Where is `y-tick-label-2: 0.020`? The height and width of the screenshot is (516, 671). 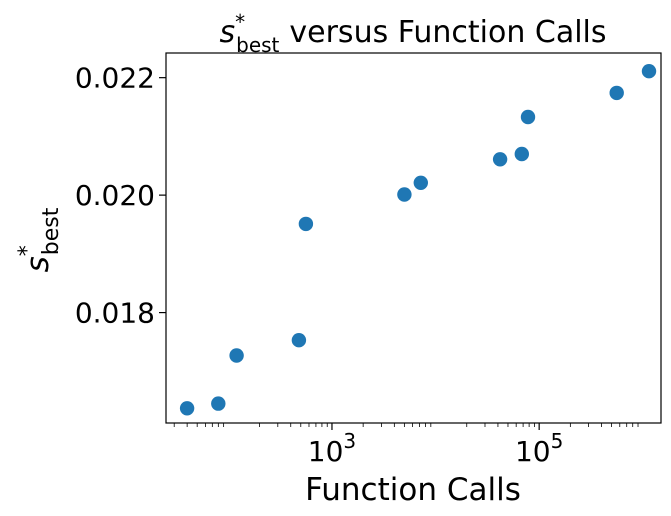 y-tick-label-2: 0.020 is located at coordinates (115, 195).